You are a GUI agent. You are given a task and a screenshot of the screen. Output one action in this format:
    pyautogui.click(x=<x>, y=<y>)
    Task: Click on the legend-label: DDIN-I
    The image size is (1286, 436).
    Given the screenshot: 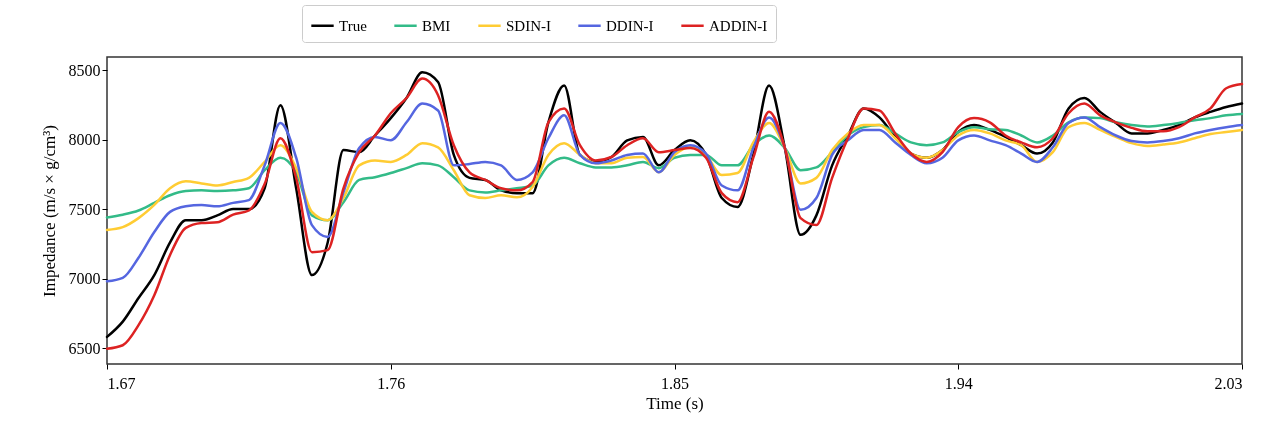 What is the action you would take?
    pyautogui.click(x=630, y=25)
    